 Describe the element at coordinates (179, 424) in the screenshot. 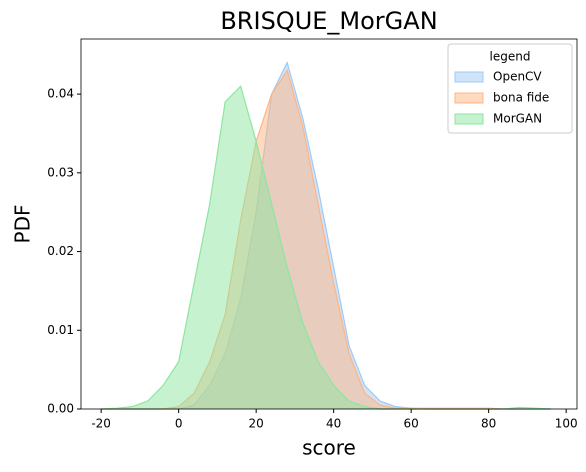

I see `x-tick-label: 0` at that location.